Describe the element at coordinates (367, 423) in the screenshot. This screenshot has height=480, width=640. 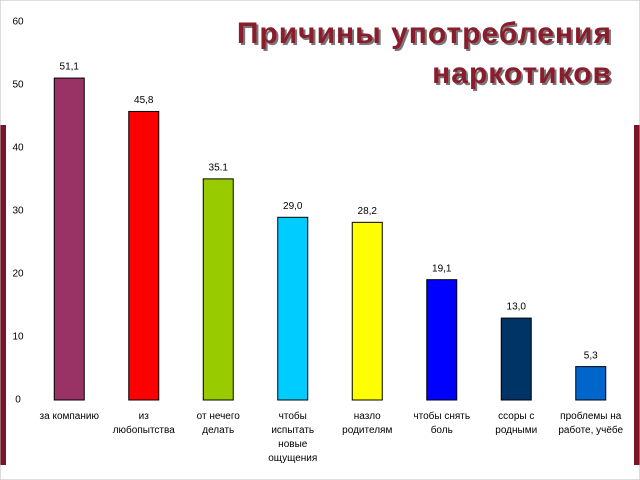
I see `x-tick-label: назло родителям` at that location.